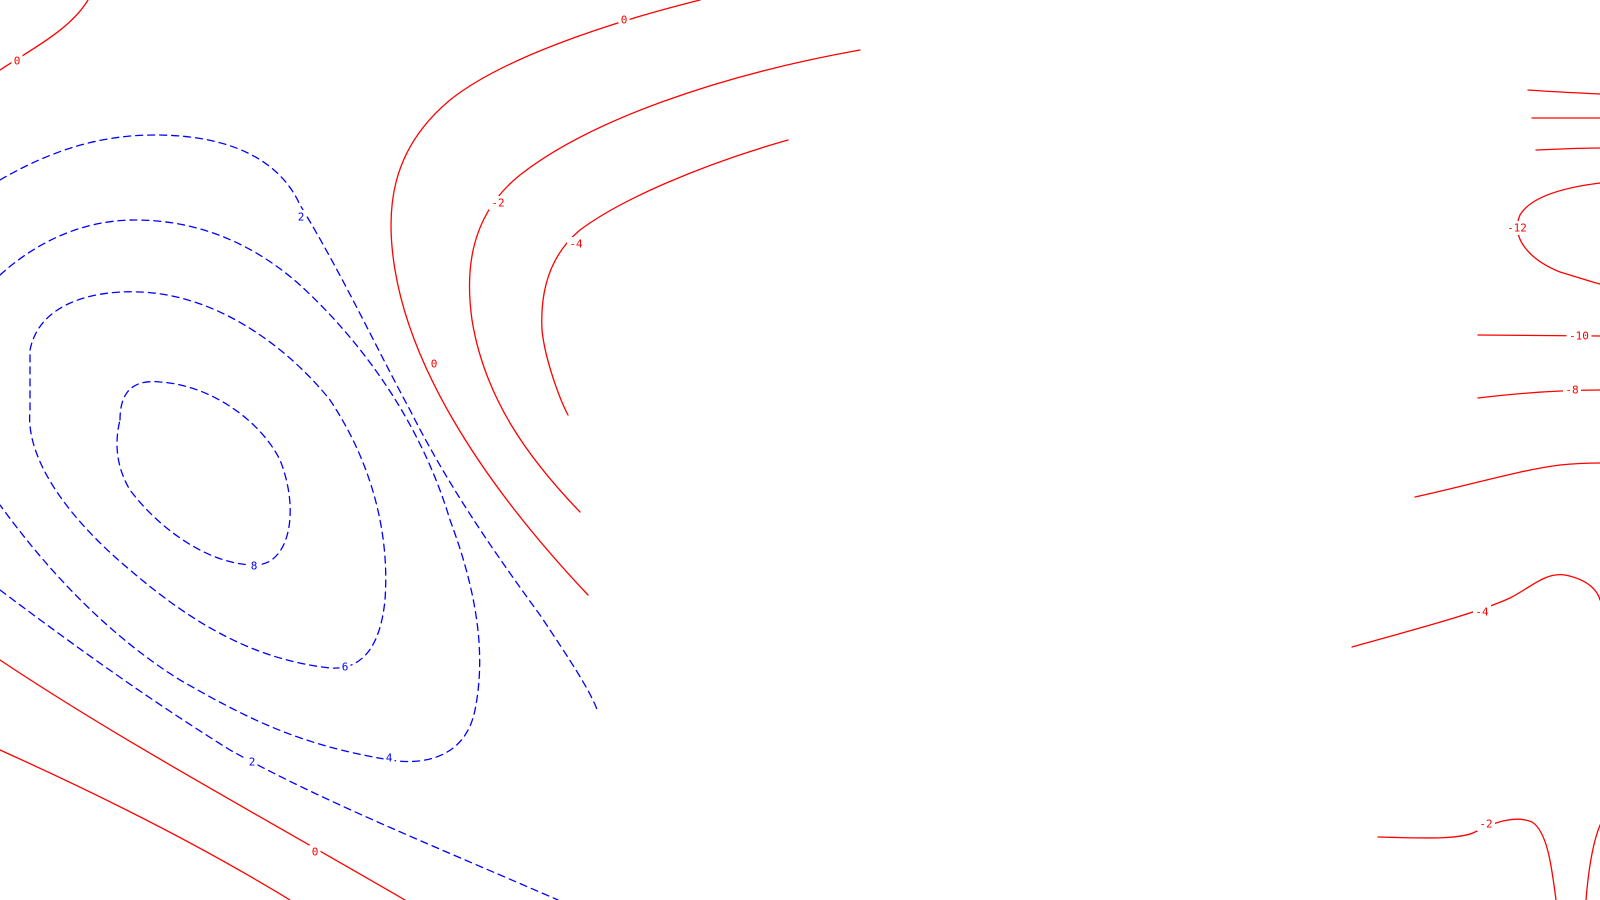 The width and height of the screenshot is (1600, 900). I want to click on contour-label-lbl-neg4-b: -4, so click(1482, 612).